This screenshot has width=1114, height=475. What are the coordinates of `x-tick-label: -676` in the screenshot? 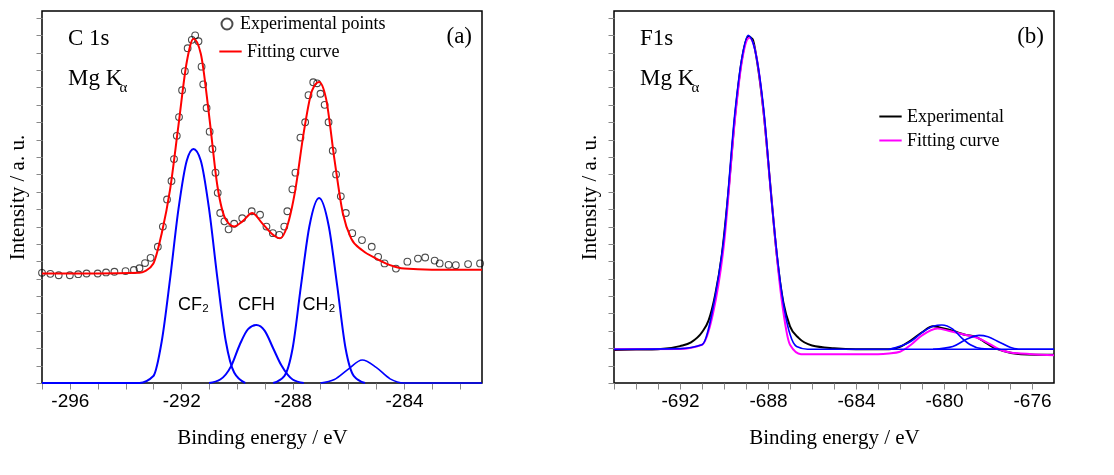 It's located at (1032, 400).